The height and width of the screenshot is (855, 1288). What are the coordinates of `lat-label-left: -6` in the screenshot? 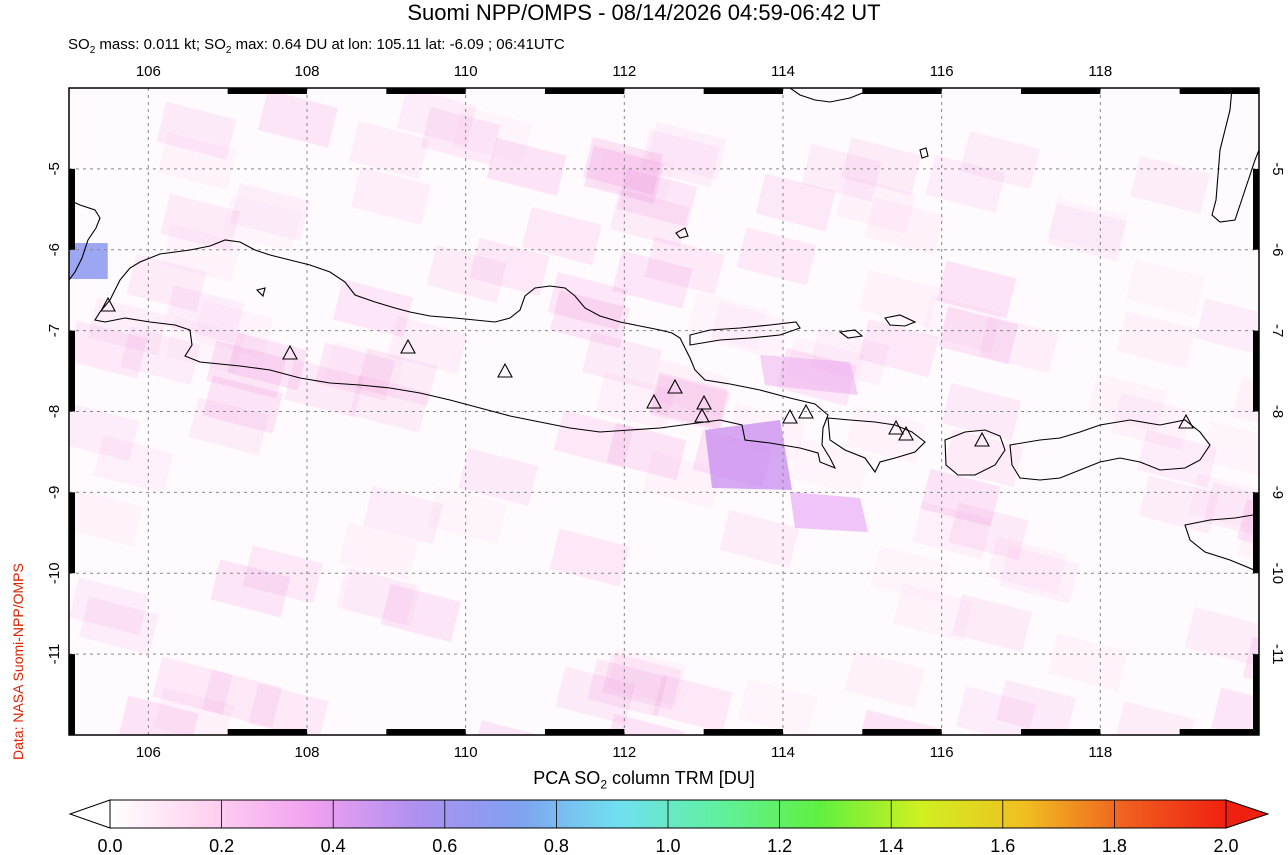 It's located at (54, 249).